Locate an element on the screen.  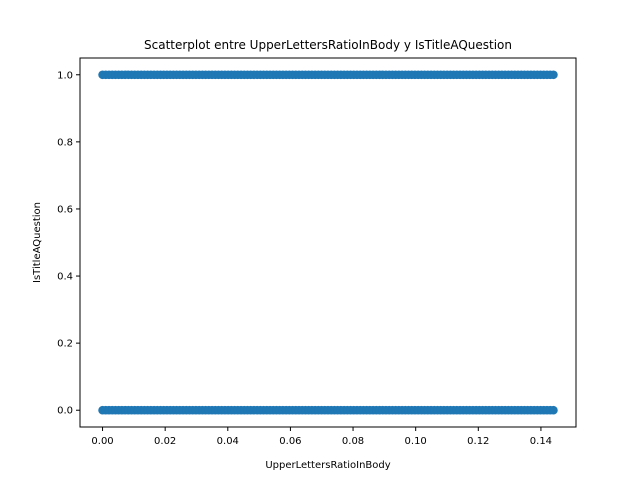
x-tick-label: 0.02 is located at coordinates (165, 441).